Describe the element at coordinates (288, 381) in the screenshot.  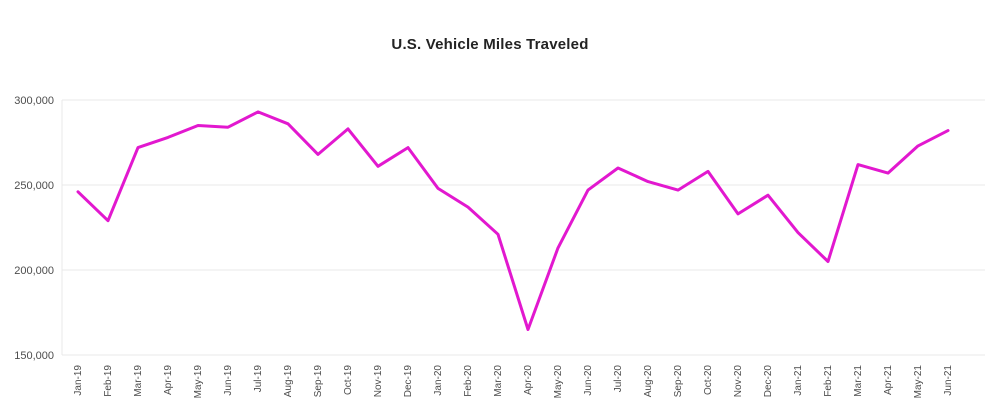
I see `x-axis-tick-label: Aug-19` at that location.